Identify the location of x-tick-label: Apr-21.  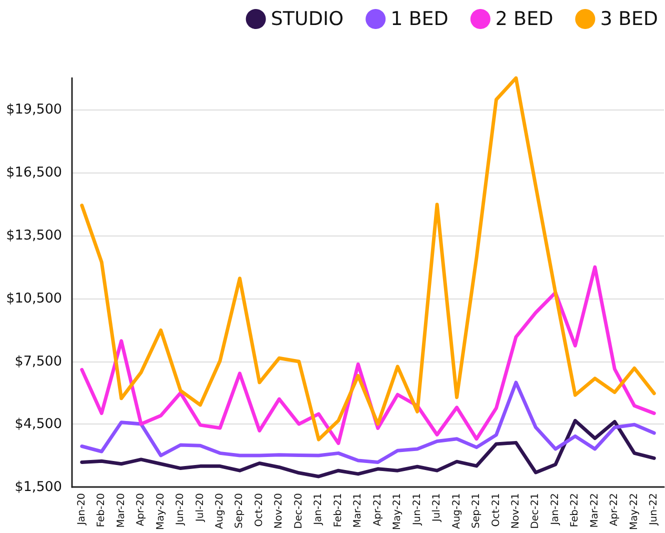
(378, 509).